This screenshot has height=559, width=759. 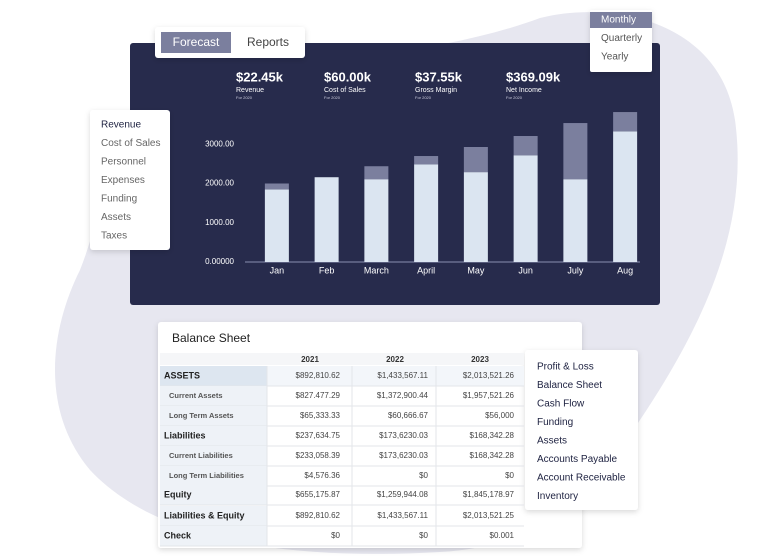 I want to click on period-option: Yearly, so click(x=614, y=57).